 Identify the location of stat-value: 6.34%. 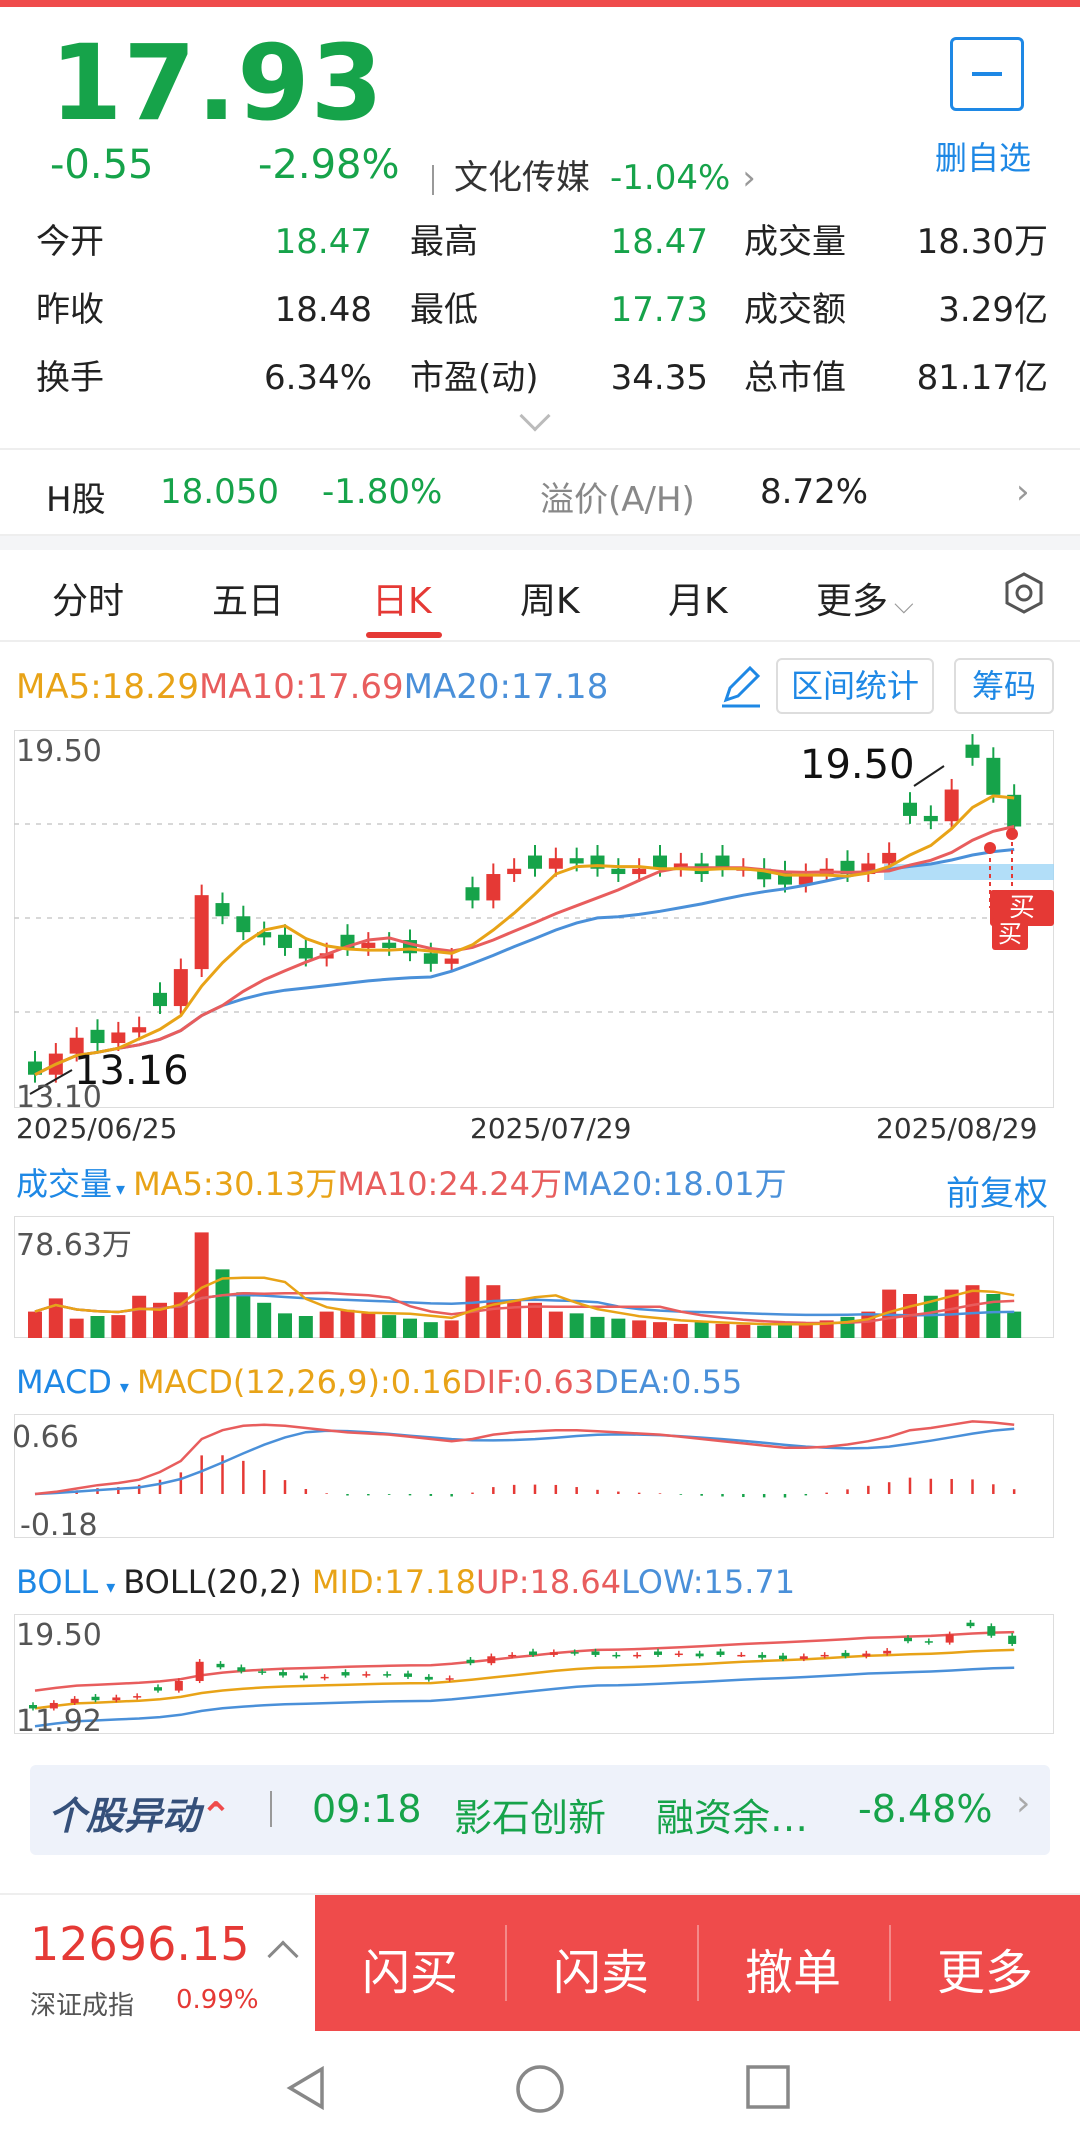
(317, 378).